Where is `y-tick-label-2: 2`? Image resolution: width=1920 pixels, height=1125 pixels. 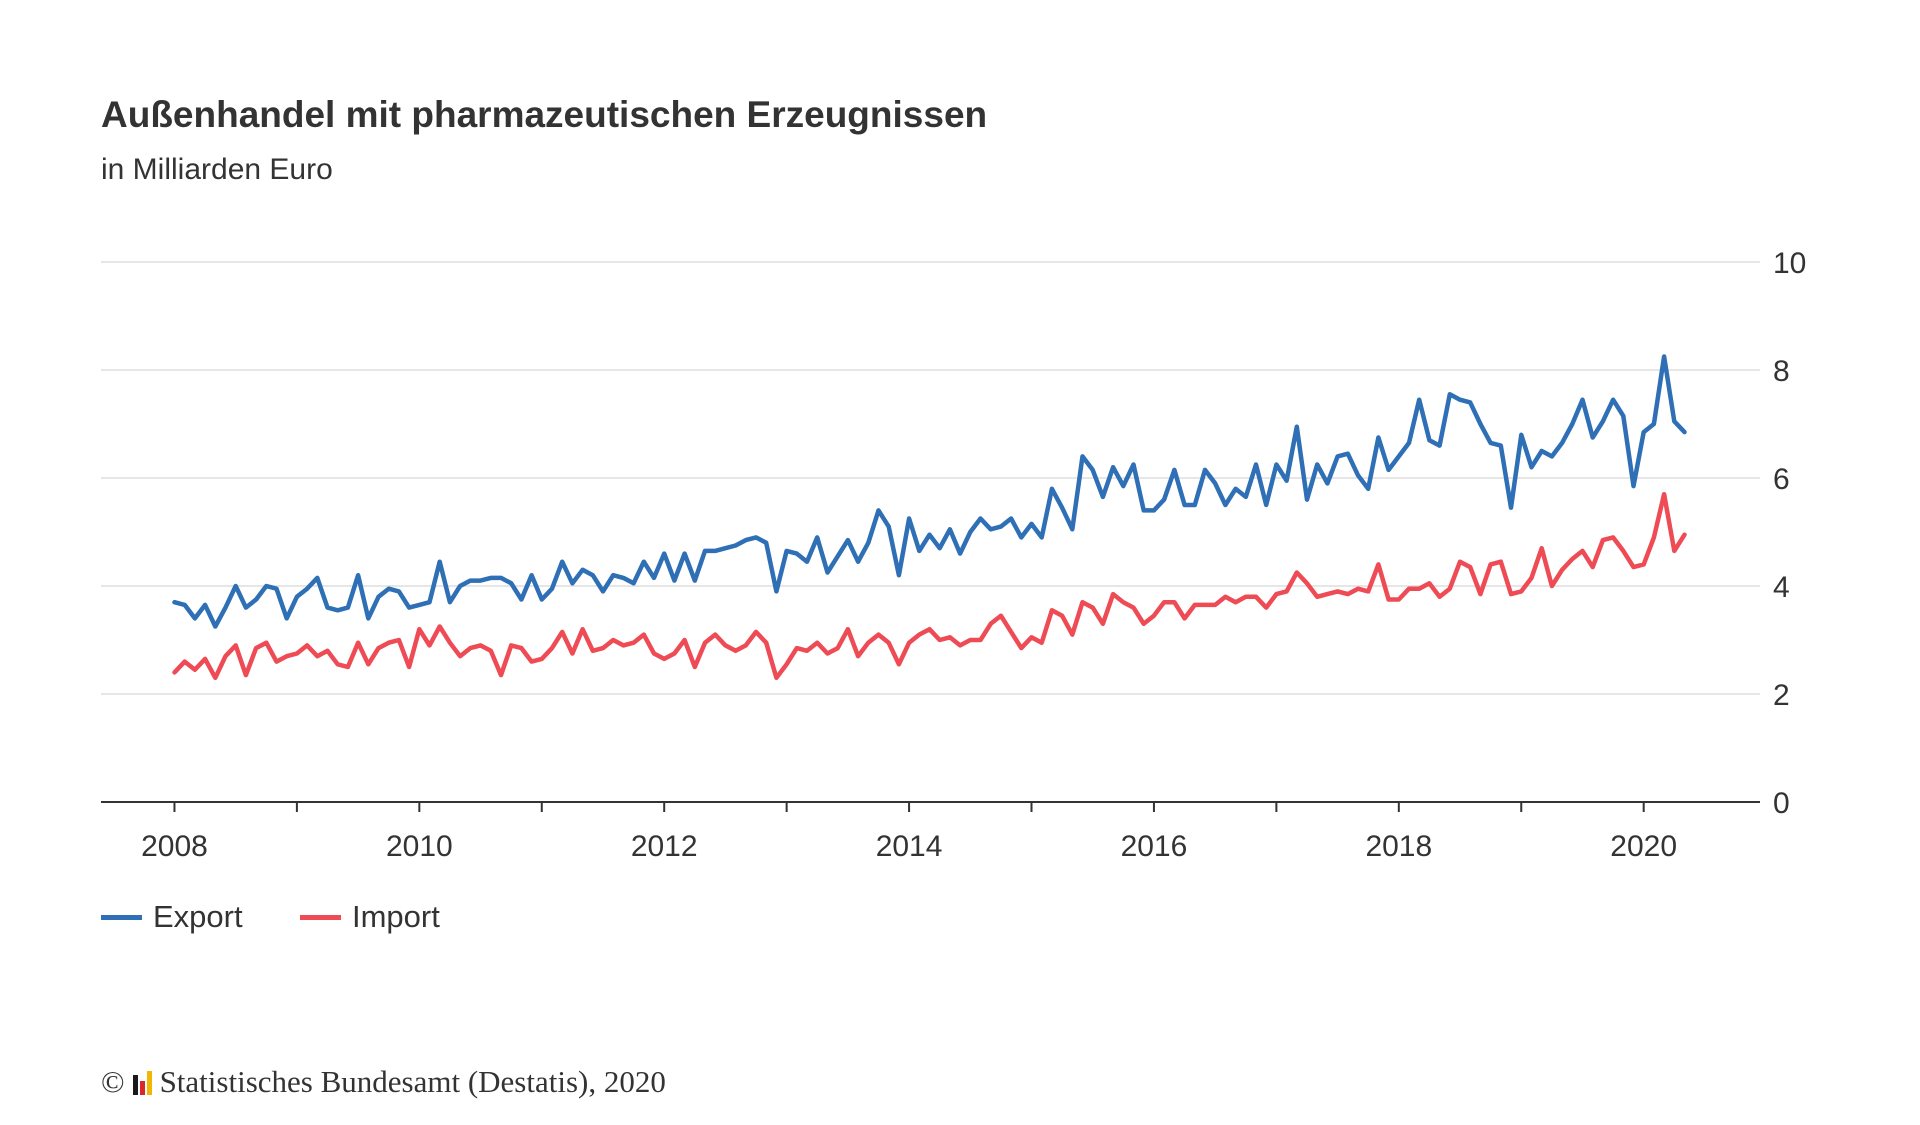
y-tick-label-2: 2 is located at coordinates (1781, 695).